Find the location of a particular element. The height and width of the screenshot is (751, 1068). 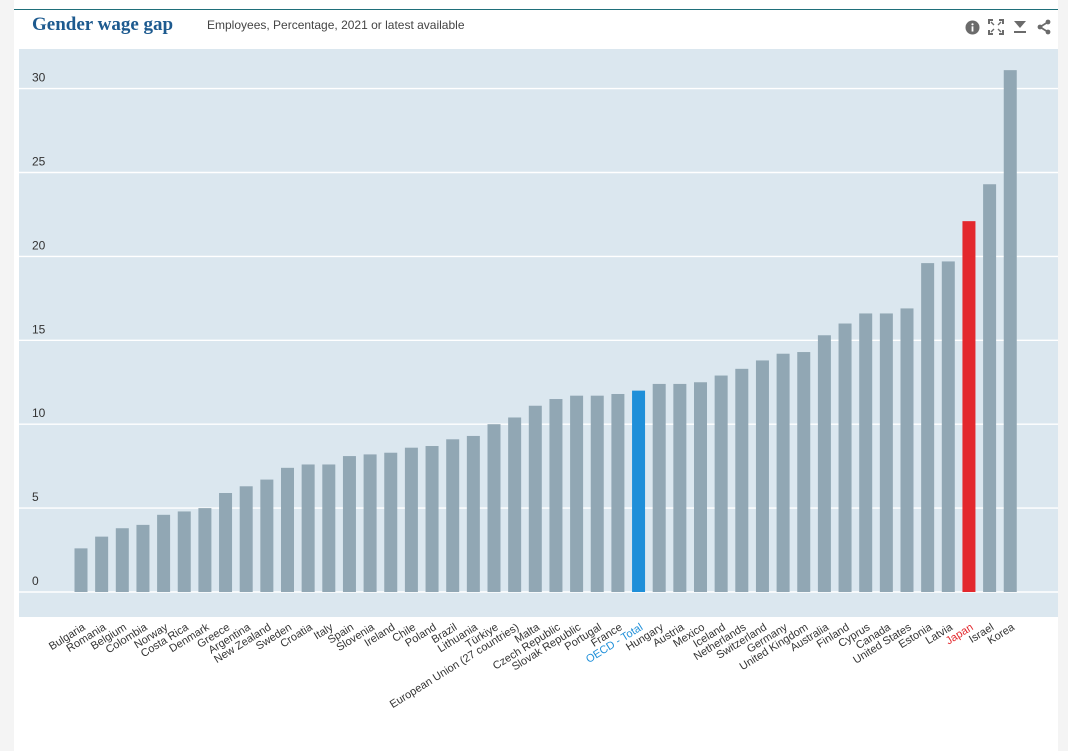

y-tick-label: 10 is located at coordinates (39, 413).